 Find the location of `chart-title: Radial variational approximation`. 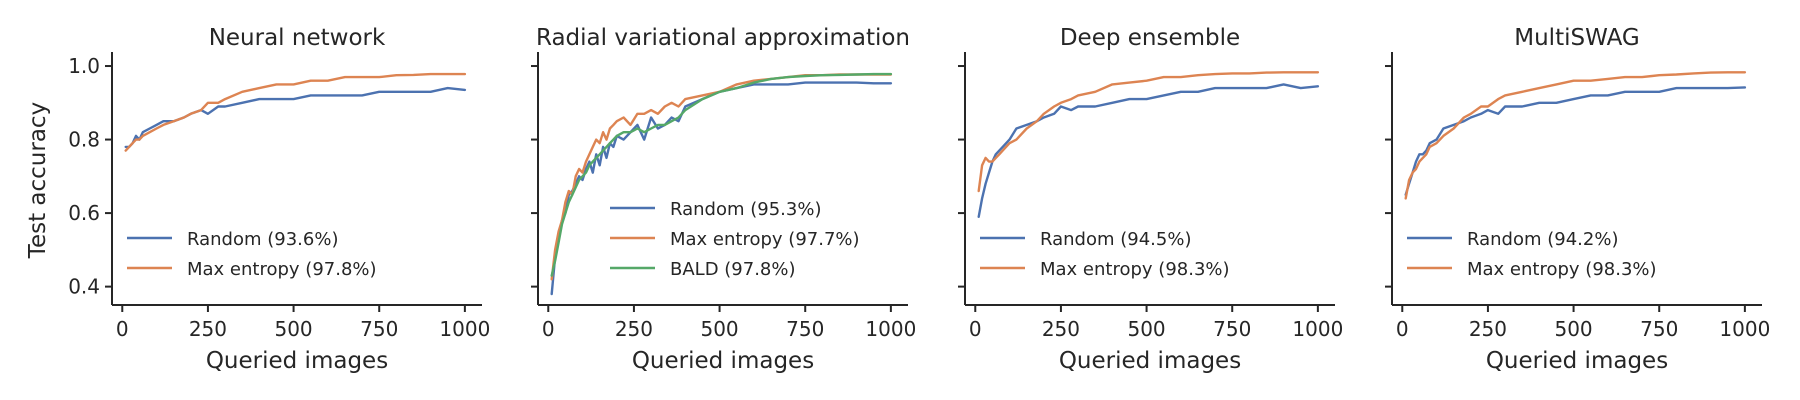

chart-title: Radial variational approximation is located at coordinates (723, 38).